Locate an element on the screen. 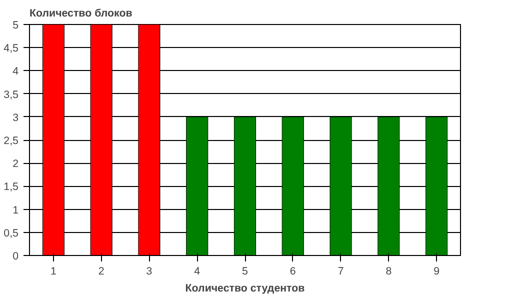 The height and width of the screenshot is (305, 508). x-tick-label: 3 is located at coordinates (149, 272).